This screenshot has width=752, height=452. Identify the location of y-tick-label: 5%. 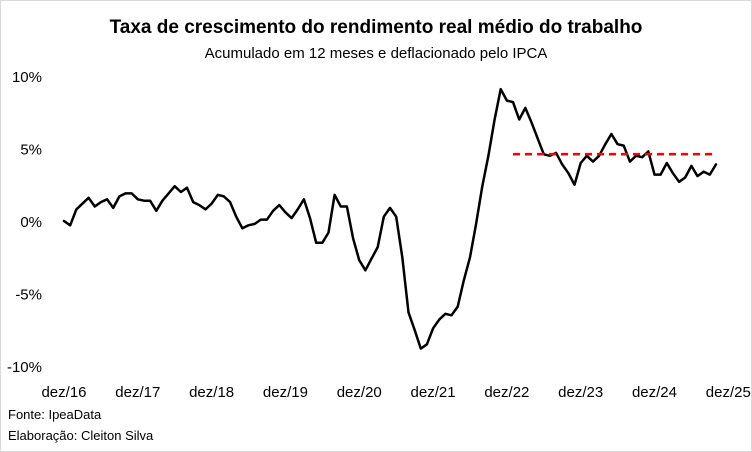
(31, 150).